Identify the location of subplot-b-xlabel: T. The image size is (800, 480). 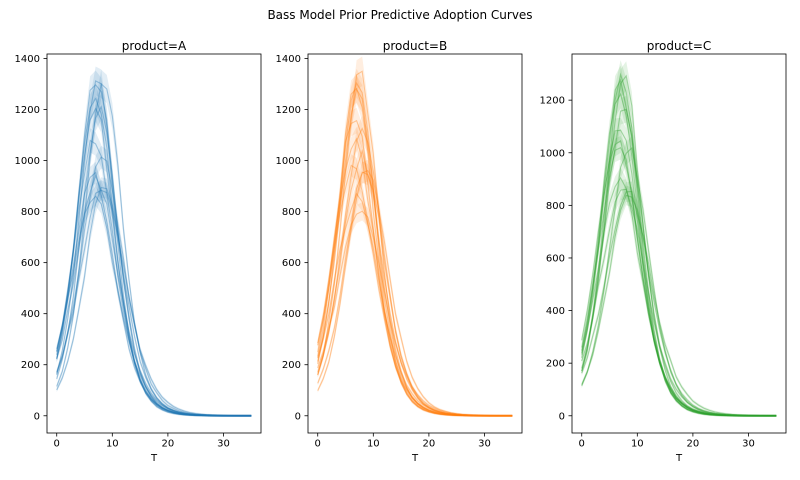
(415, 458).